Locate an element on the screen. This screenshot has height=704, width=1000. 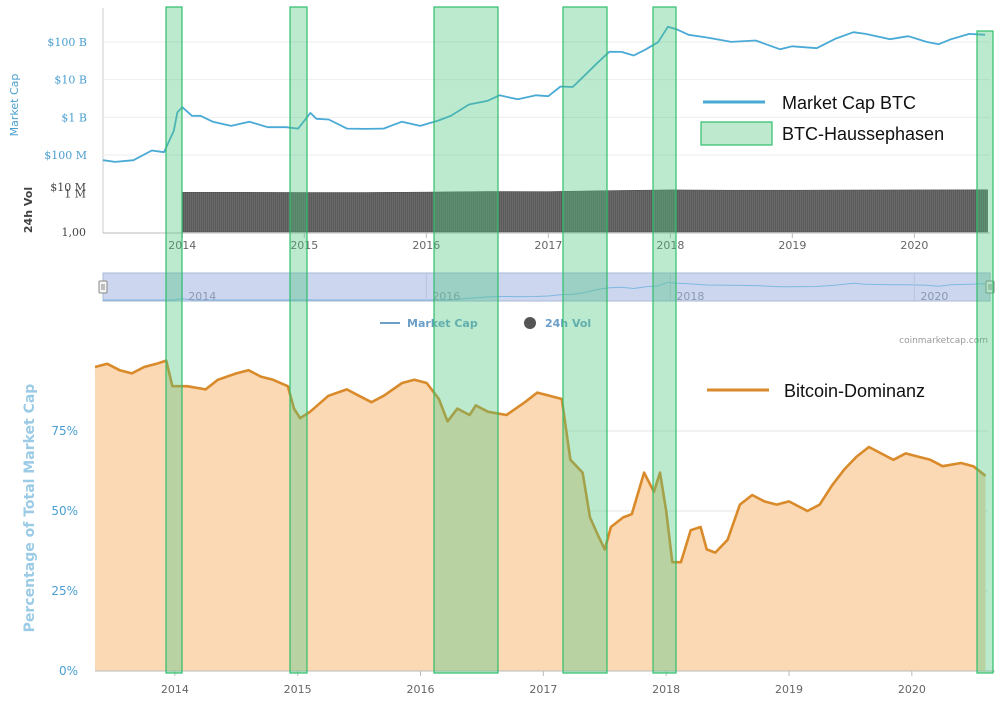
volume-series-bars is located at coordinates (585, 211).